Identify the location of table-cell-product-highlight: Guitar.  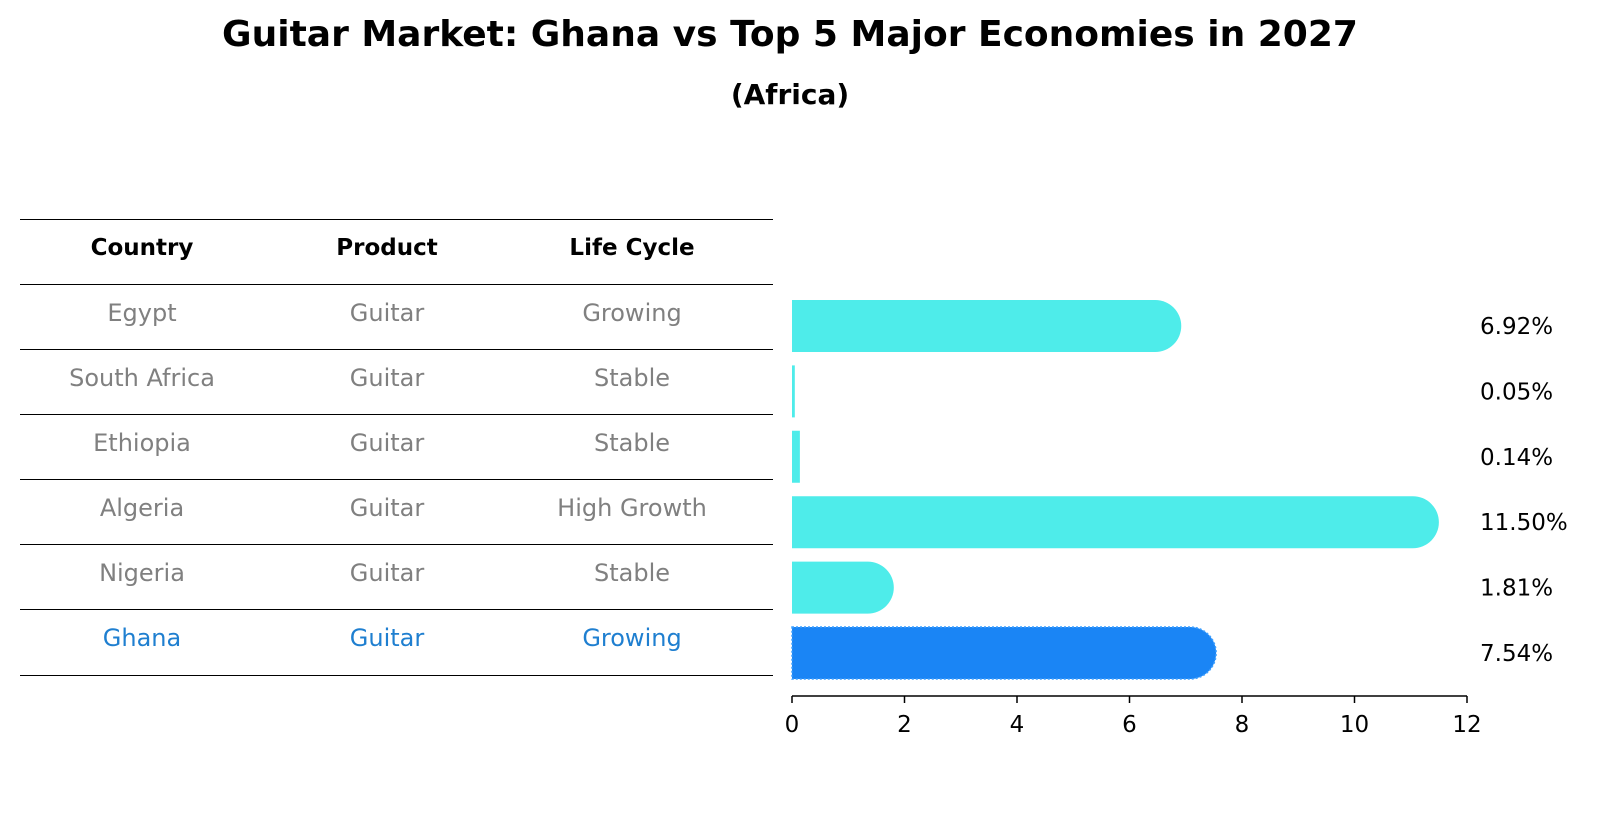
(387, 638).